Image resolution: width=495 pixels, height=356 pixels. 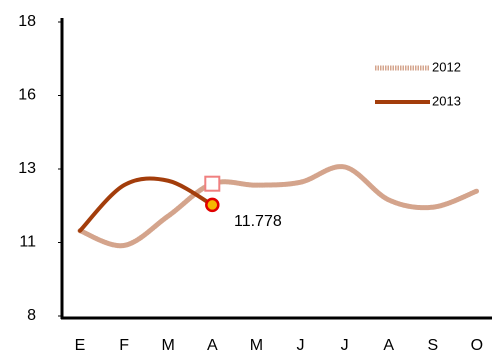 What do you see at coordinates (258, 221) in the screenshot?
I see `data-label: 11.778` at bounding box center [258, 221].